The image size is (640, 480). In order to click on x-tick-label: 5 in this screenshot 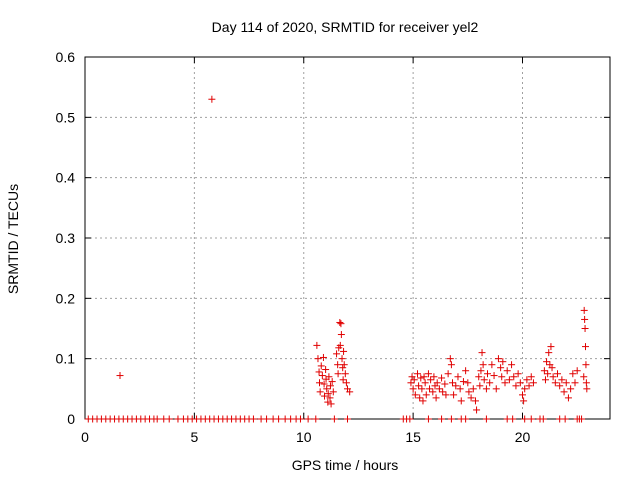, I will do `click(194, 437)`.